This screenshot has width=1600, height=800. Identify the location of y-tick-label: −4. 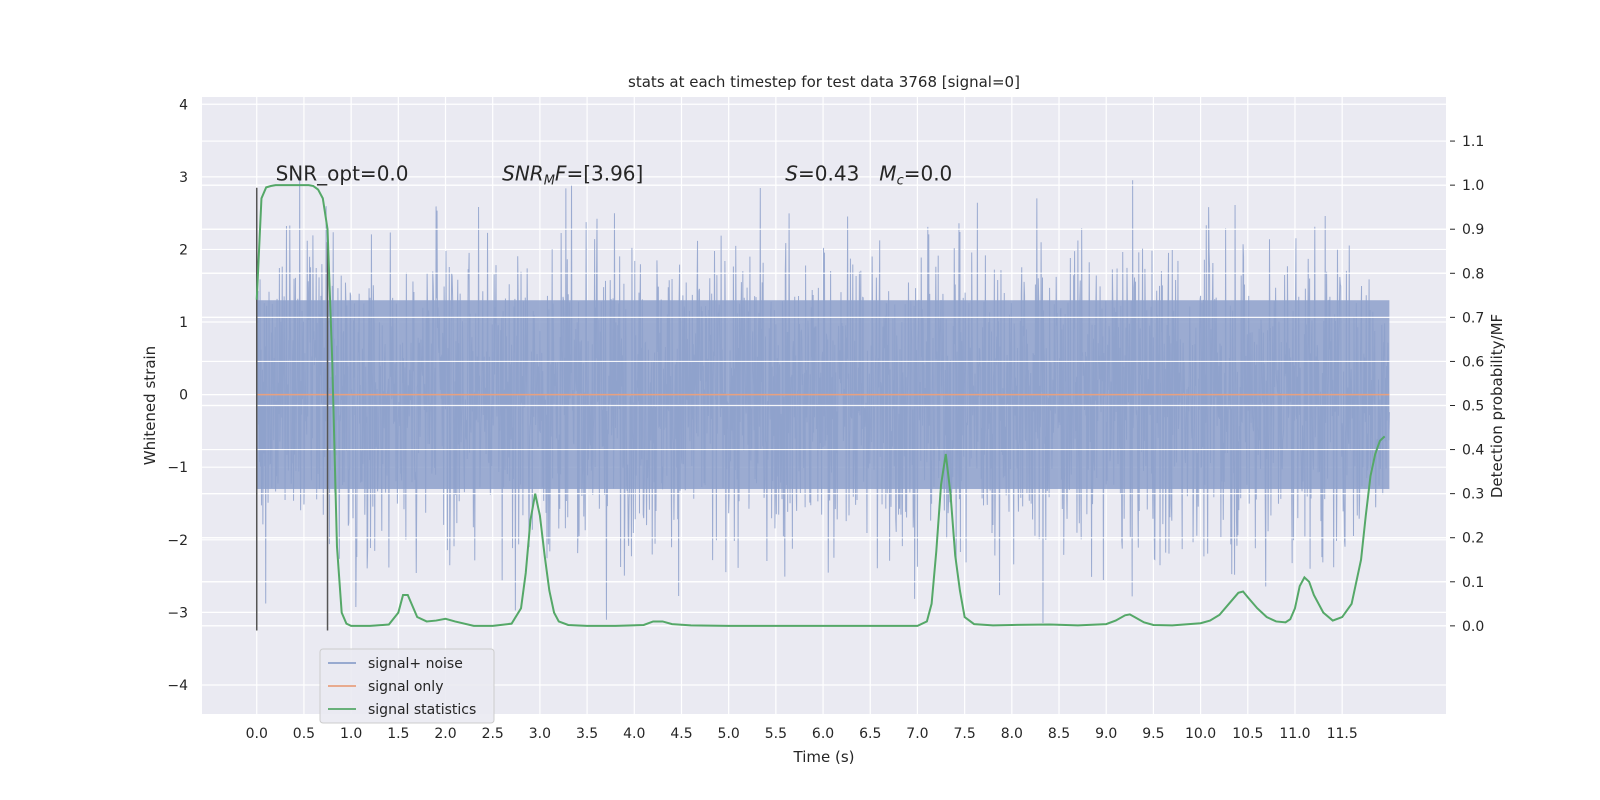
(177, 686).